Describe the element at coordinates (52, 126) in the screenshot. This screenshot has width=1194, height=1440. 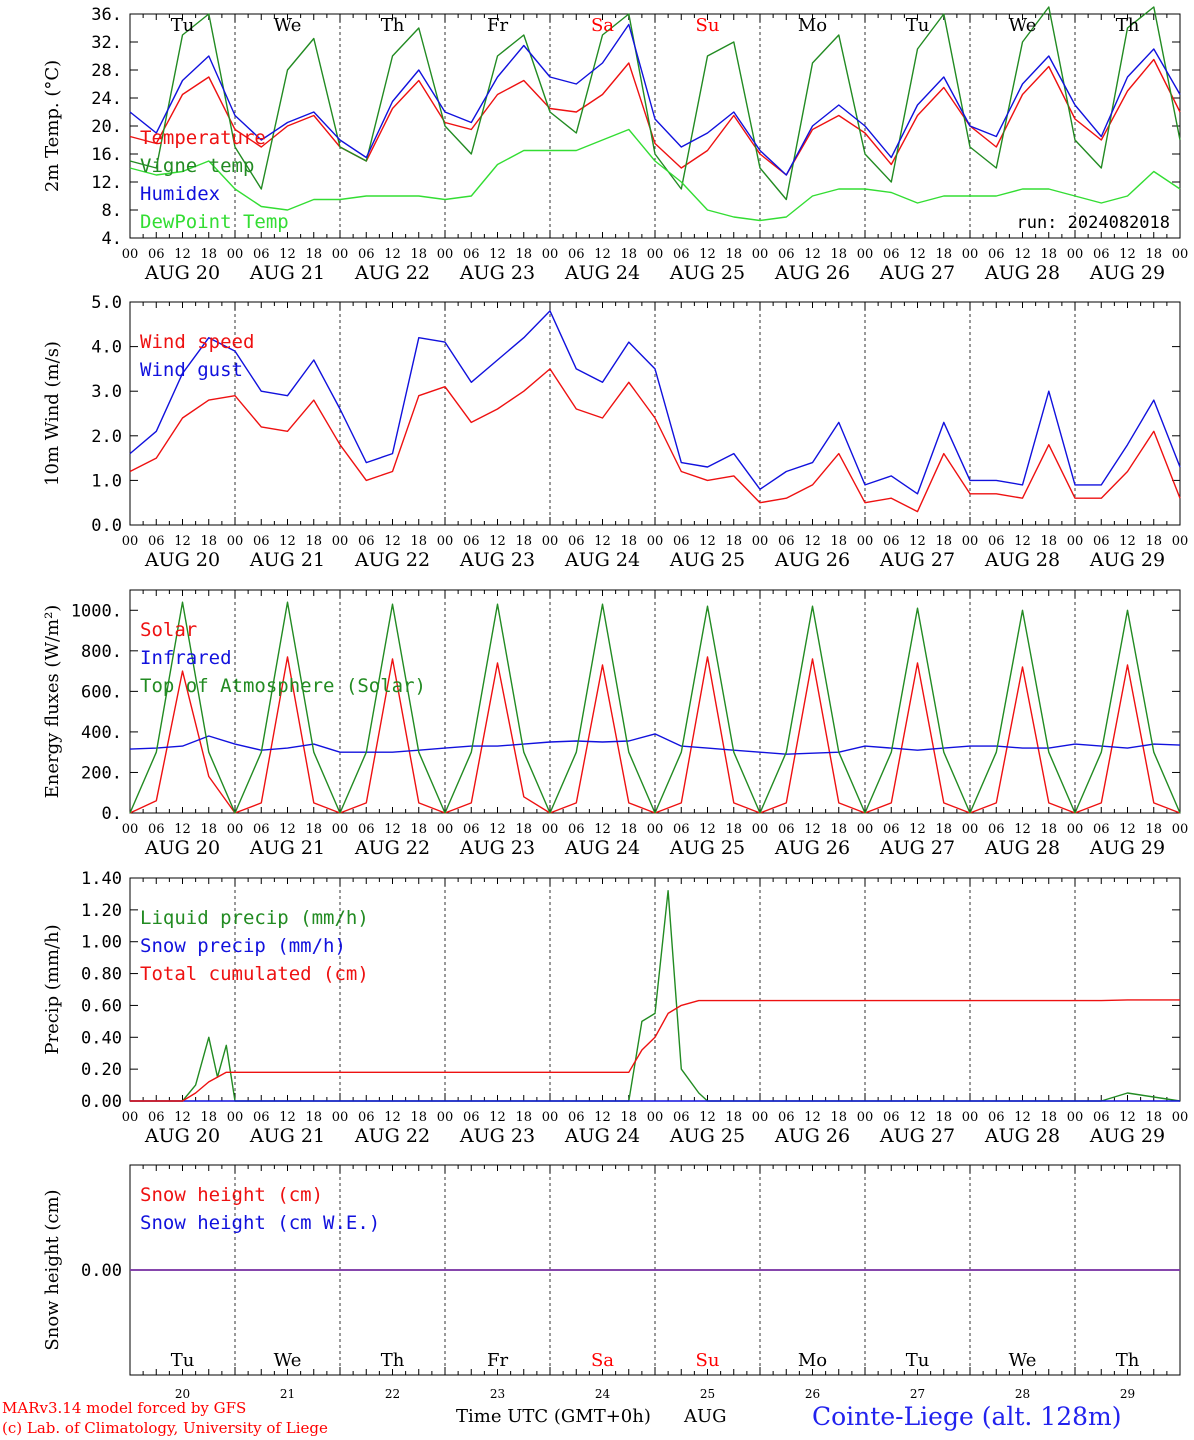
I see `y-axis-label: 2m Temp. (°C)` at that location.